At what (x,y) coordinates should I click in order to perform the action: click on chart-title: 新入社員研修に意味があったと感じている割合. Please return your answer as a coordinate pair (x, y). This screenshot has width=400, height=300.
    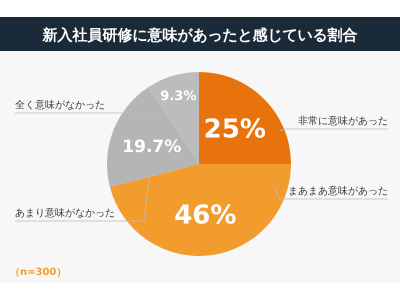
    Looking at the image, I should click on (200, 35).